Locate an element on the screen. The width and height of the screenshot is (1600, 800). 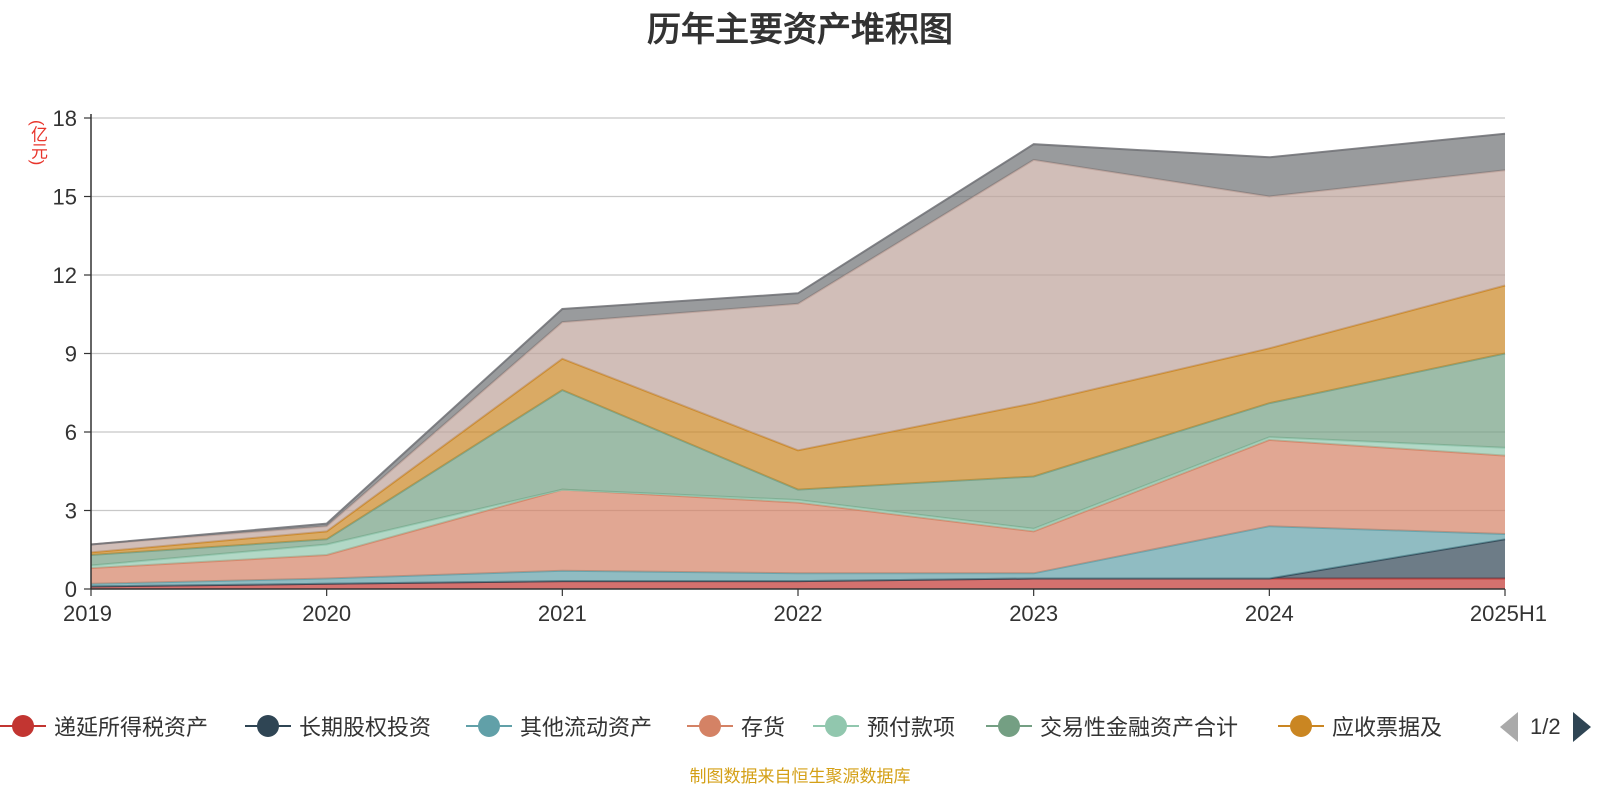
legend-item: 其他流动资产 is located at coordinates (559, 726).